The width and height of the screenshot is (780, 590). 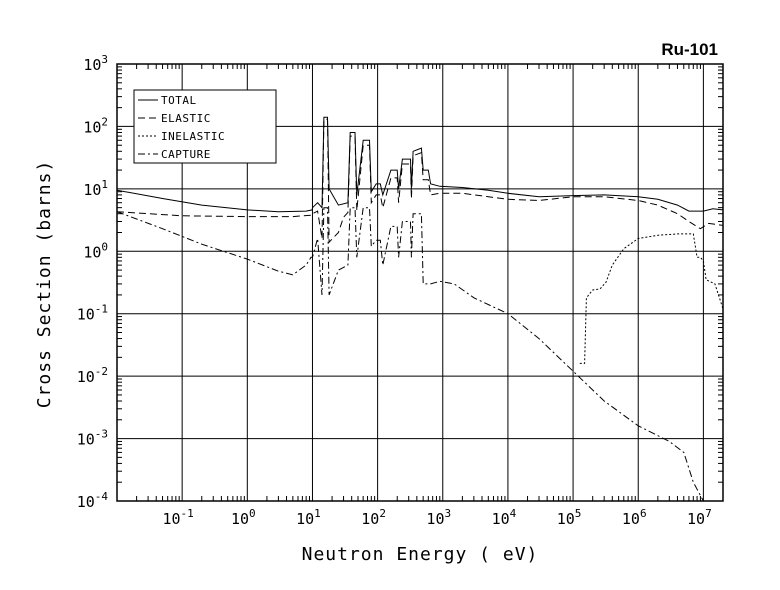 What do you see at coordinates (651, 298) in the screenshot?
I see `series-inelastic-line` at bounding box center [651, 298].